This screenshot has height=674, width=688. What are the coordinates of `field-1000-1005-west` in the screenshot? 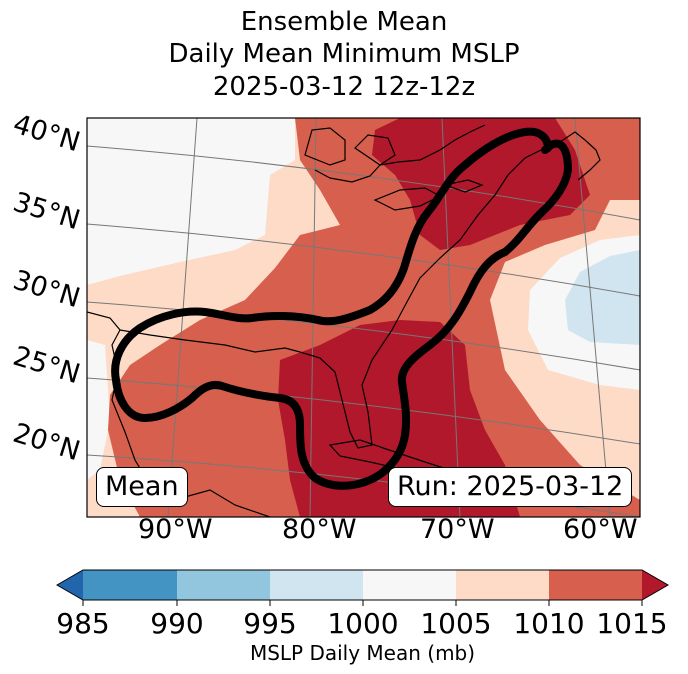 It's located at (98, 410).